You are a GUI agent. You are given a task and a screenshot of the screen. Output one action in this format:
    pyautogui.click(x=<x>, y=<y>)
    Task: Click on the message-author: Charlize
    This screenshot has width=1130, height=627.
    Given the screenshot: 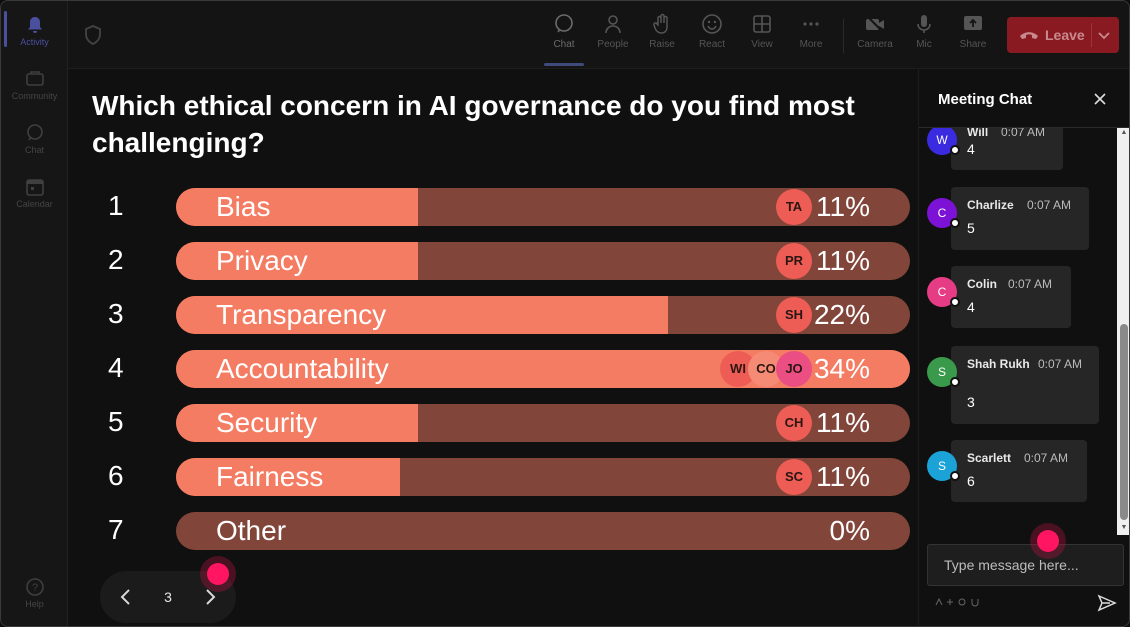 What is the action you would take?
    pyautogui.click(x=990, y=205)
    